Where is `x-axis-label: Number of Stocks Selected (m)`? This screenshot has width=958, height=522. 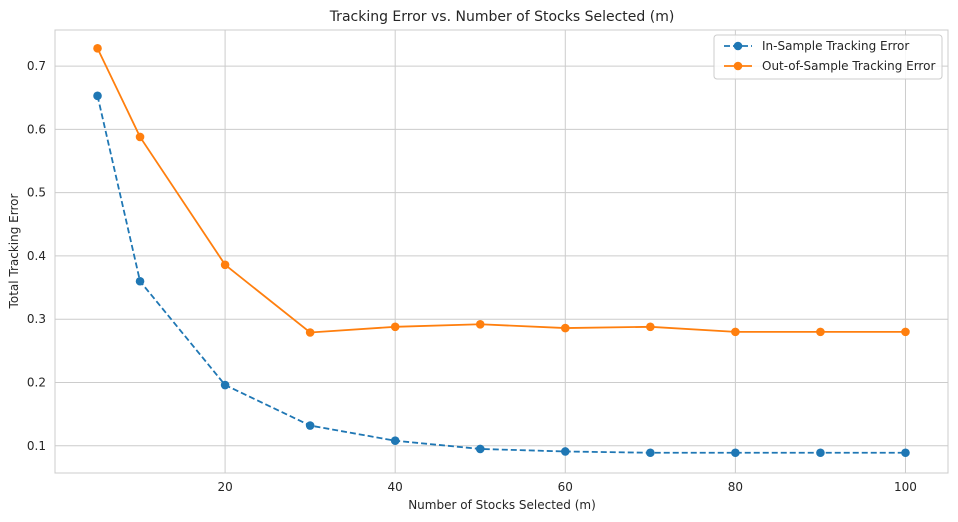 x-axis-label: Number of Stocks Selected (m) is located at coordinates (502, 505).